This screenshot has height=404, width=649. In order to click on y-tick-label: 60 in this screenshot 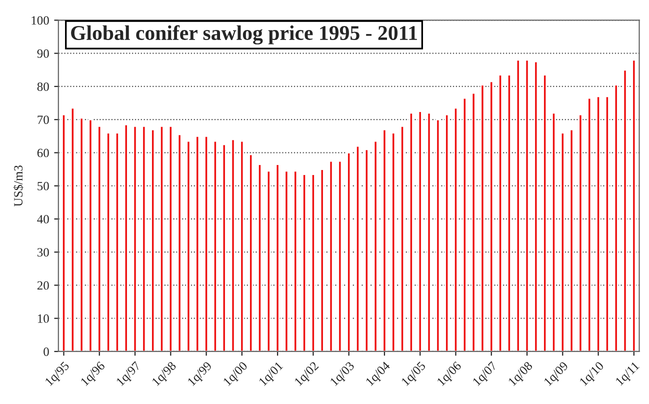, I will do `click(43, 153)`.